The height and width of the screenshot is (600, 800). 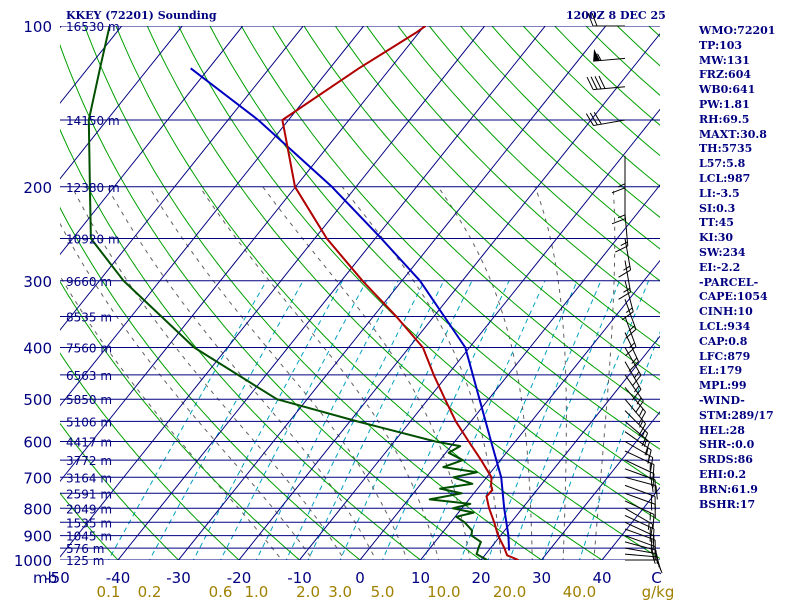 I want to click on pressure-tick-label: 100, so click(x=37, y=27).